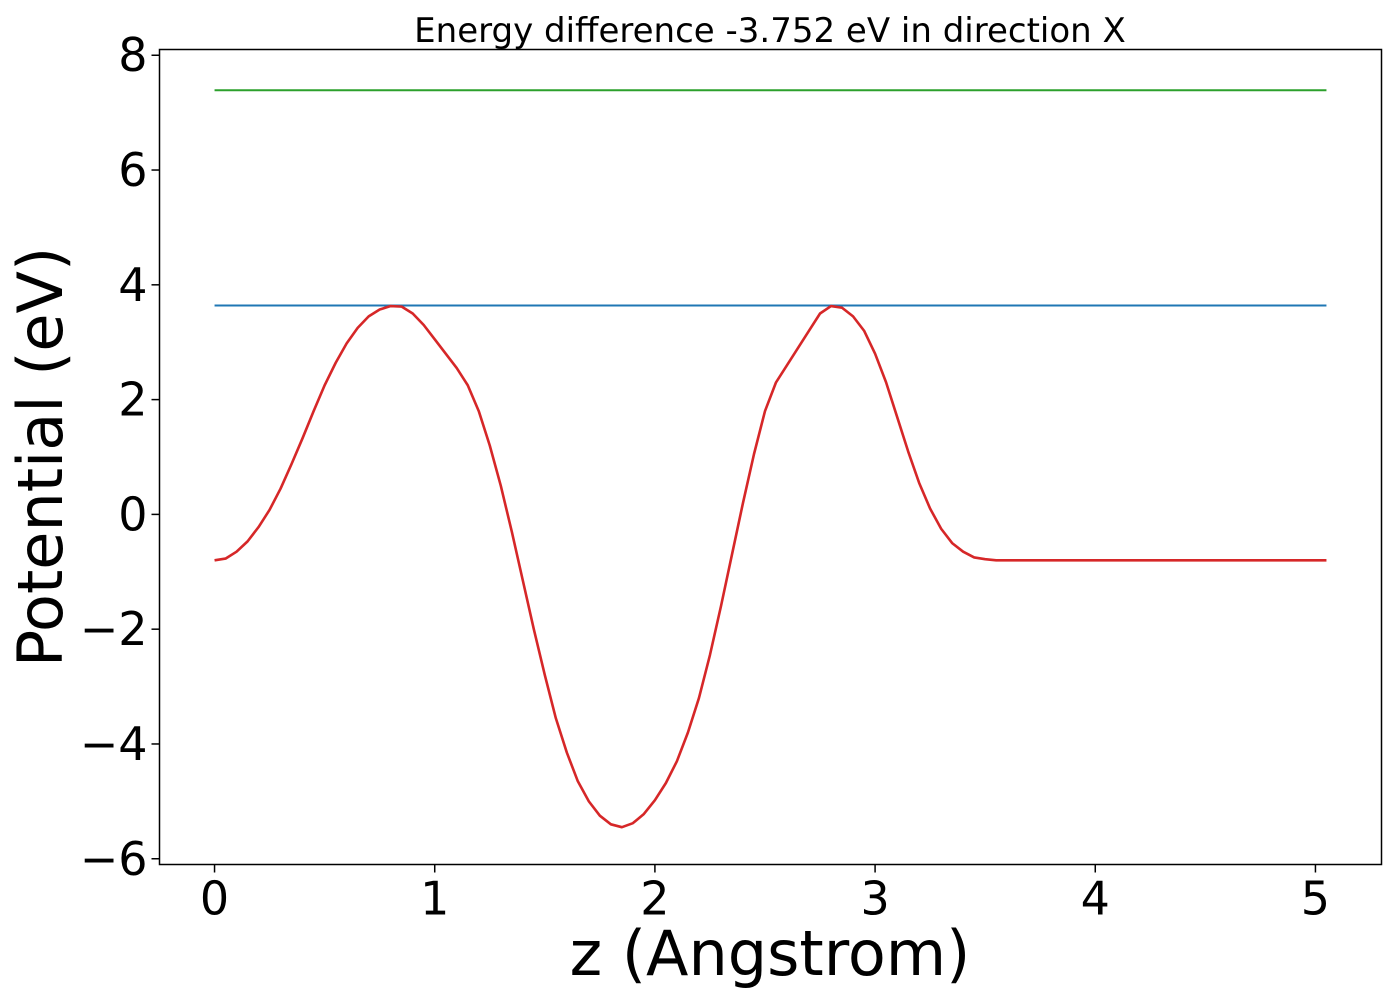 The width and height of the screenshot is (1400, 1000). What do you see at coordinates (654, 899) in the screenshot?
I see `x-tick-label: 2` at bounding box center [654, 899].